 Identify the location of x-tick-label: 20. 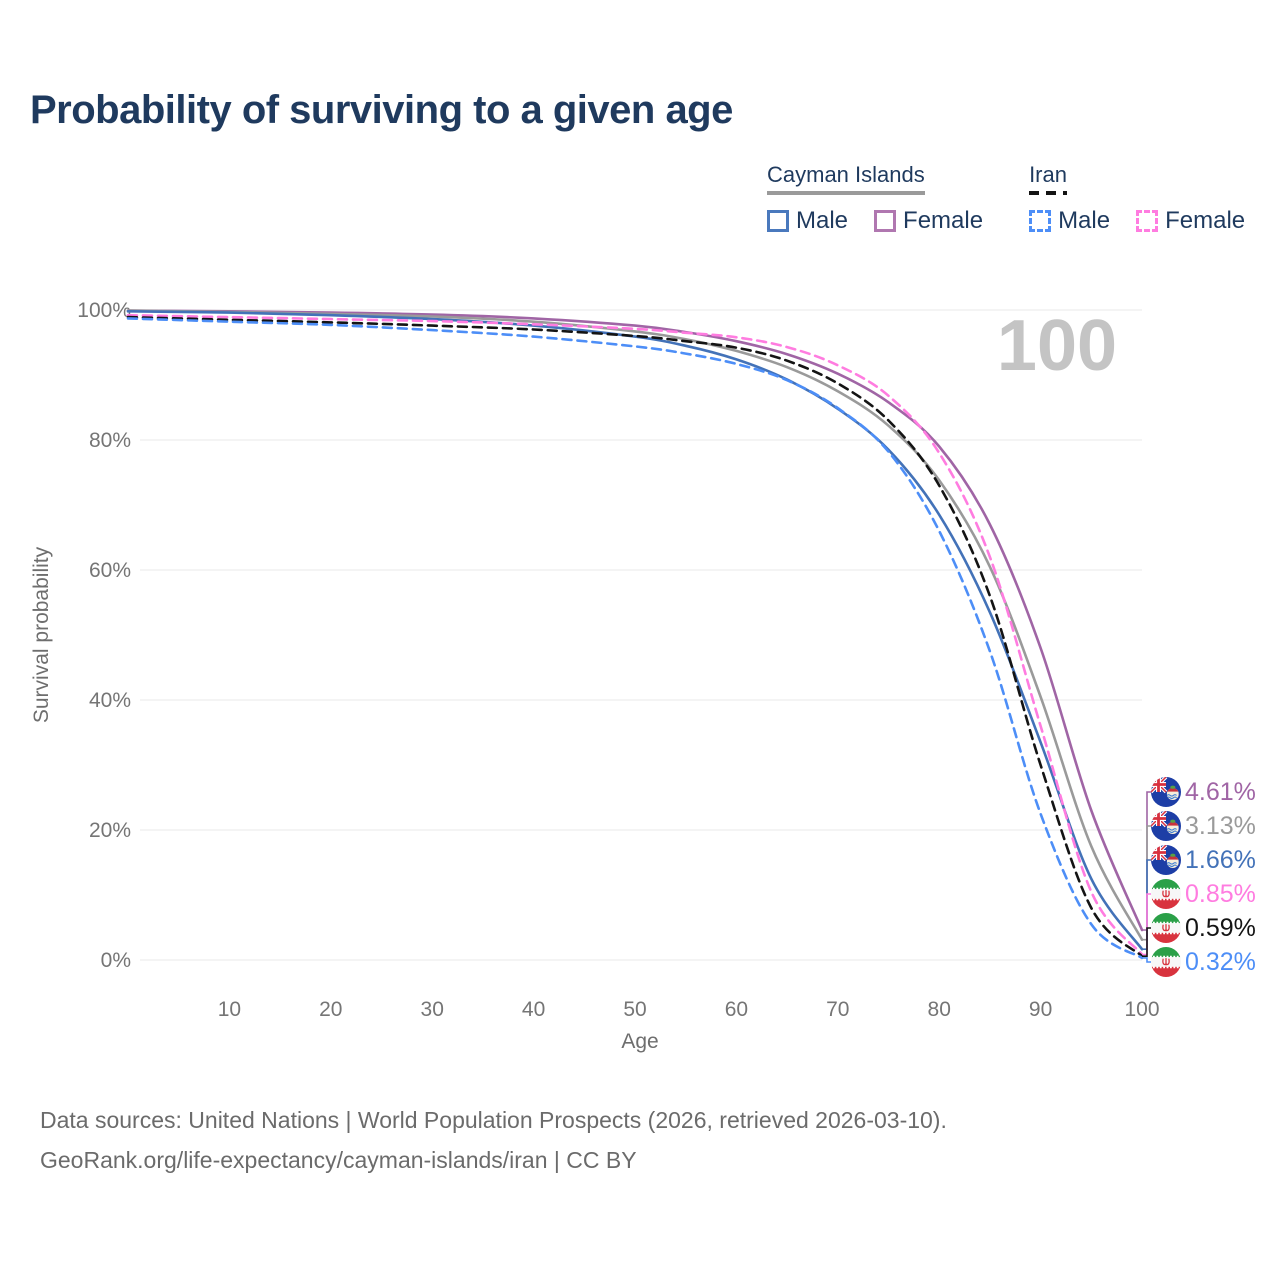
(330, 1009).